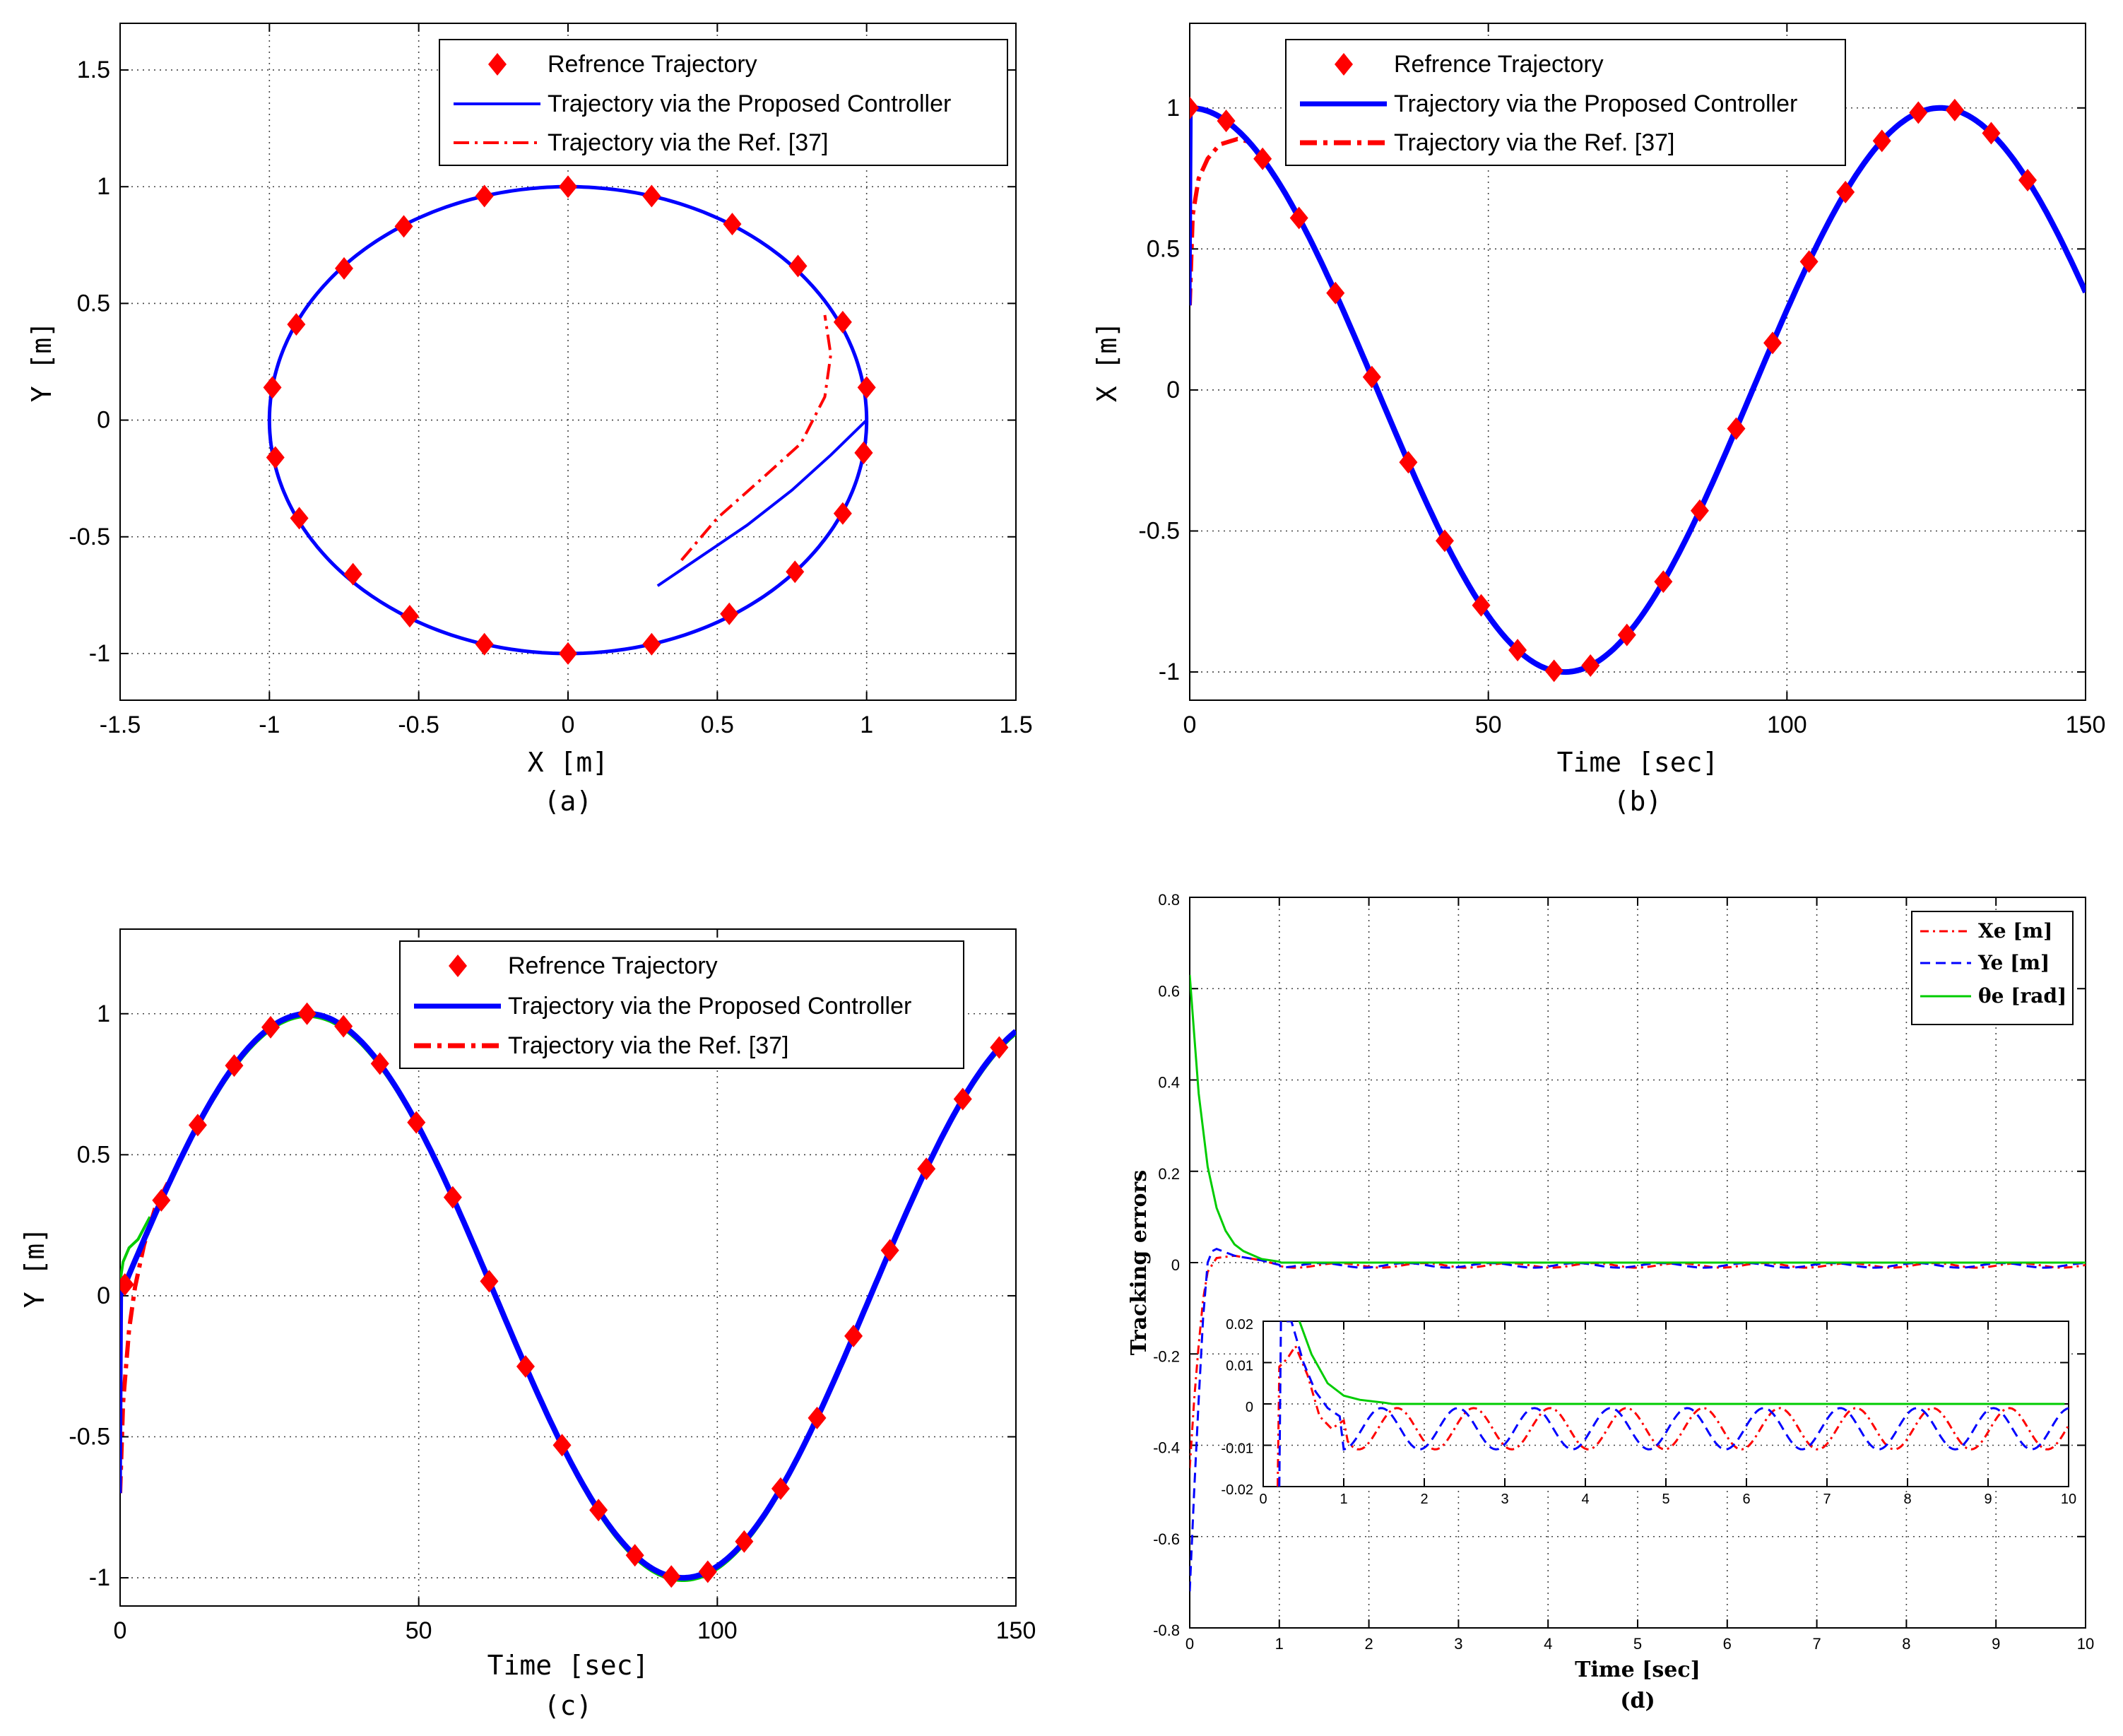 Image resolution: width=2123 pixels, height=1736 pixels. Describe the element at coordinates (1614, 389) in the screenshot. I see `series-reference-b` at that location.